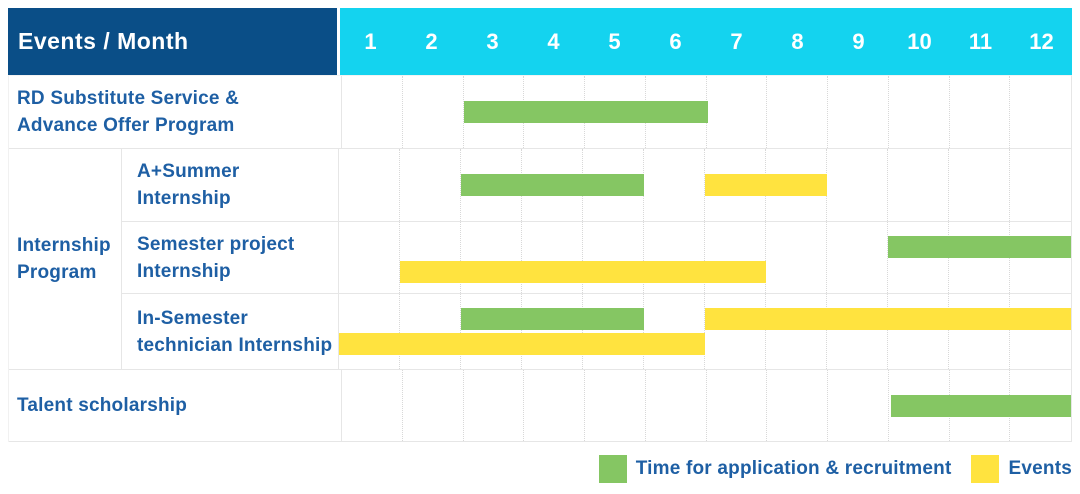 The width and height of the screenshot is (1080, 494). Describe the element at coordinates (235, 331) in the screenshot. I see `row-label: In-Semester technician Internship` at that location.